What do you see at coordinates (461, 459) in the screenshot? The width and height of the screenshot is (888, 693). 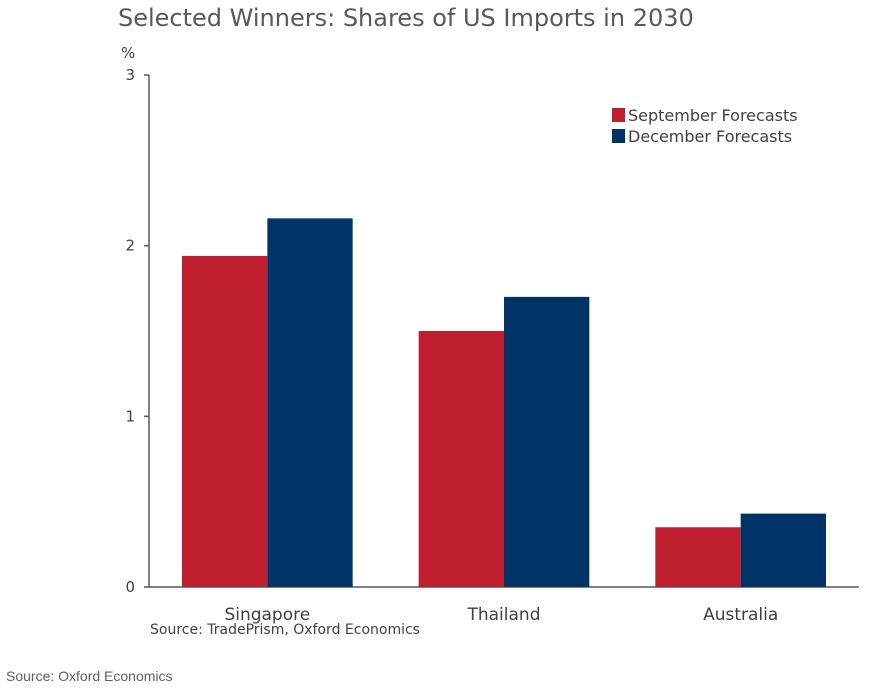 I see `bar-thailand-september` at bounding box center [461, 459].